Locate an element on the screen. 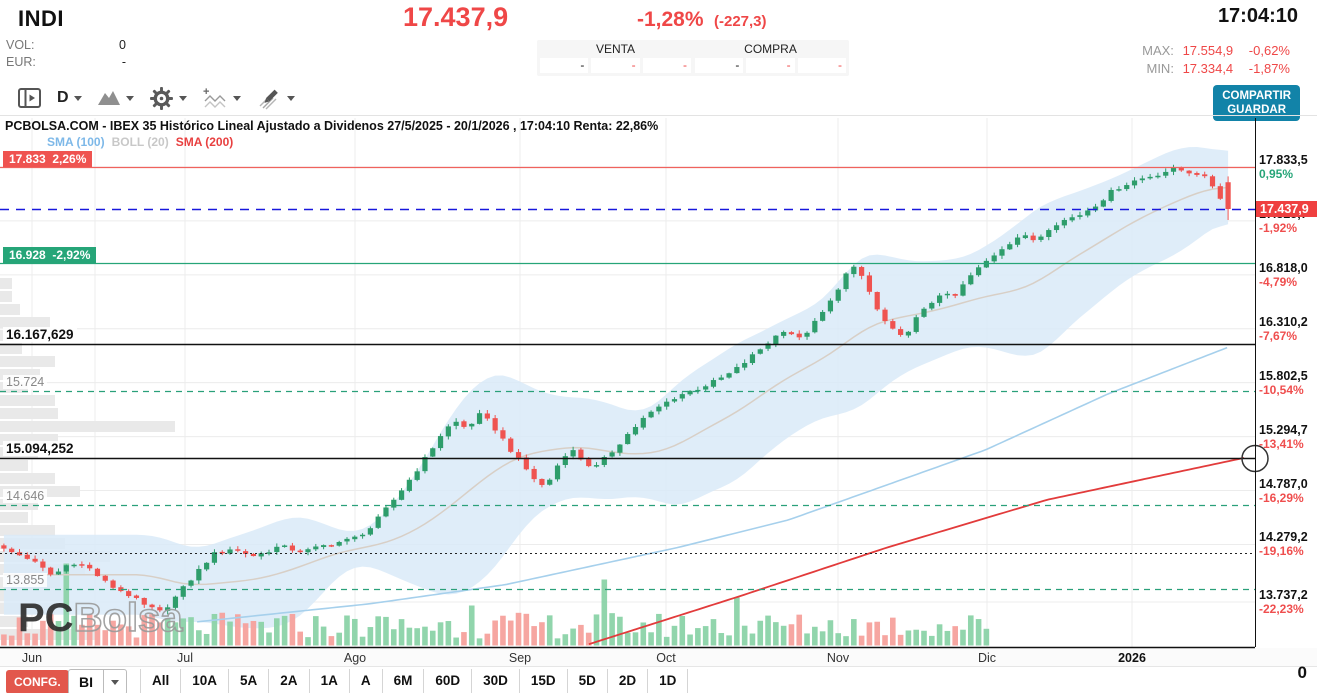 The image size is (1317, 693). market-selector: BI is located at coordinates (97, 681).